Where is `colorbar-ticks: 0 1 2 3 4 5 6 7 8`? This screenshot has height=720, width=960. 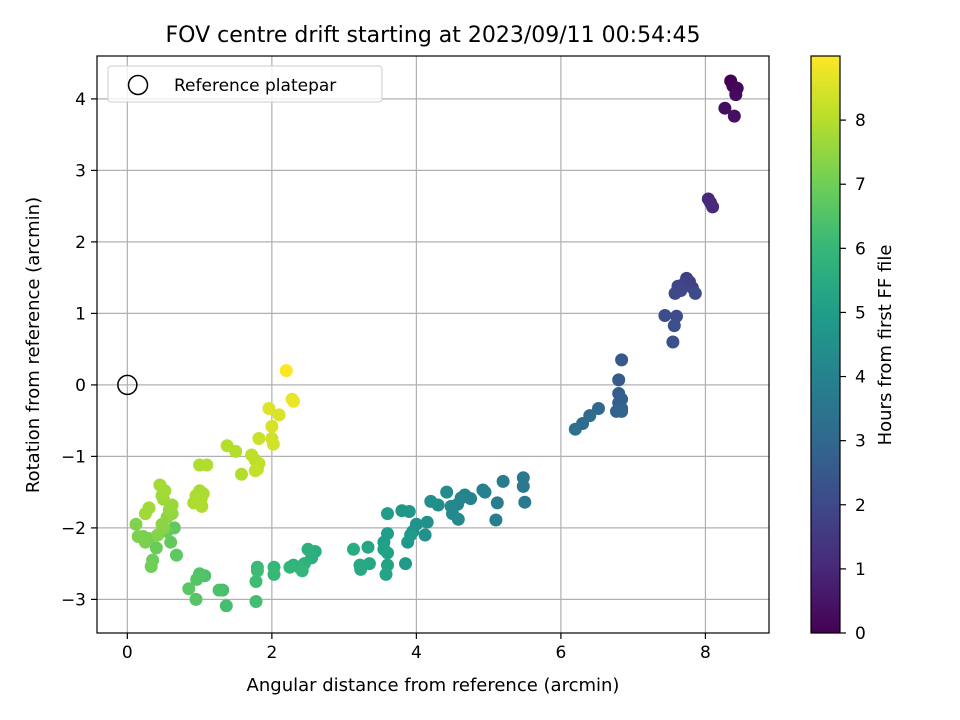 colorbar-ticks: 0 1 2 3 4 5 6 7 8 is located at coordinates (853, 377).